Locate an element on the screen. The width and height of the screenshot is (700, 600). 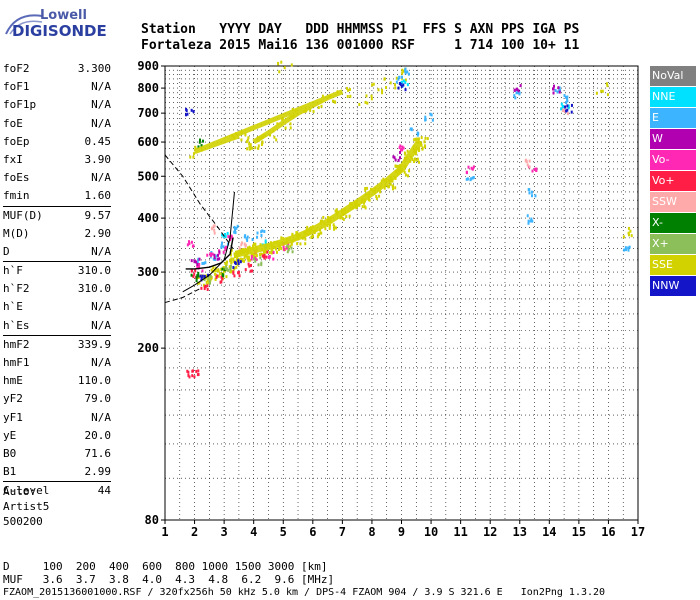
param-row: h`E N/A is located at coordinates (57, 307).